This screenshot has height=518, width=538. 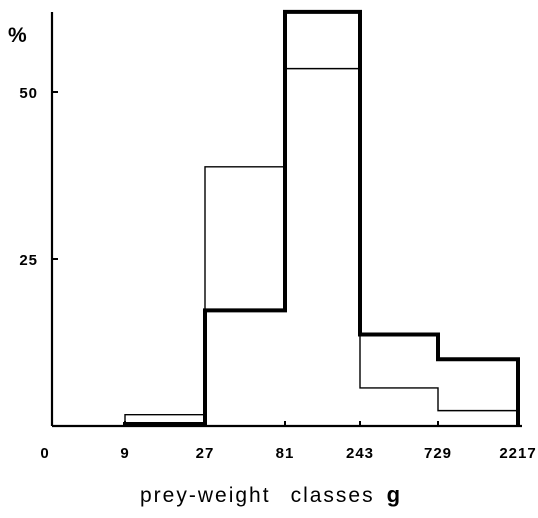 What do you see at coordinates (360, 453) in the screenshot?
I see `x-tick-label: 243` at bounding box center [360, 453].